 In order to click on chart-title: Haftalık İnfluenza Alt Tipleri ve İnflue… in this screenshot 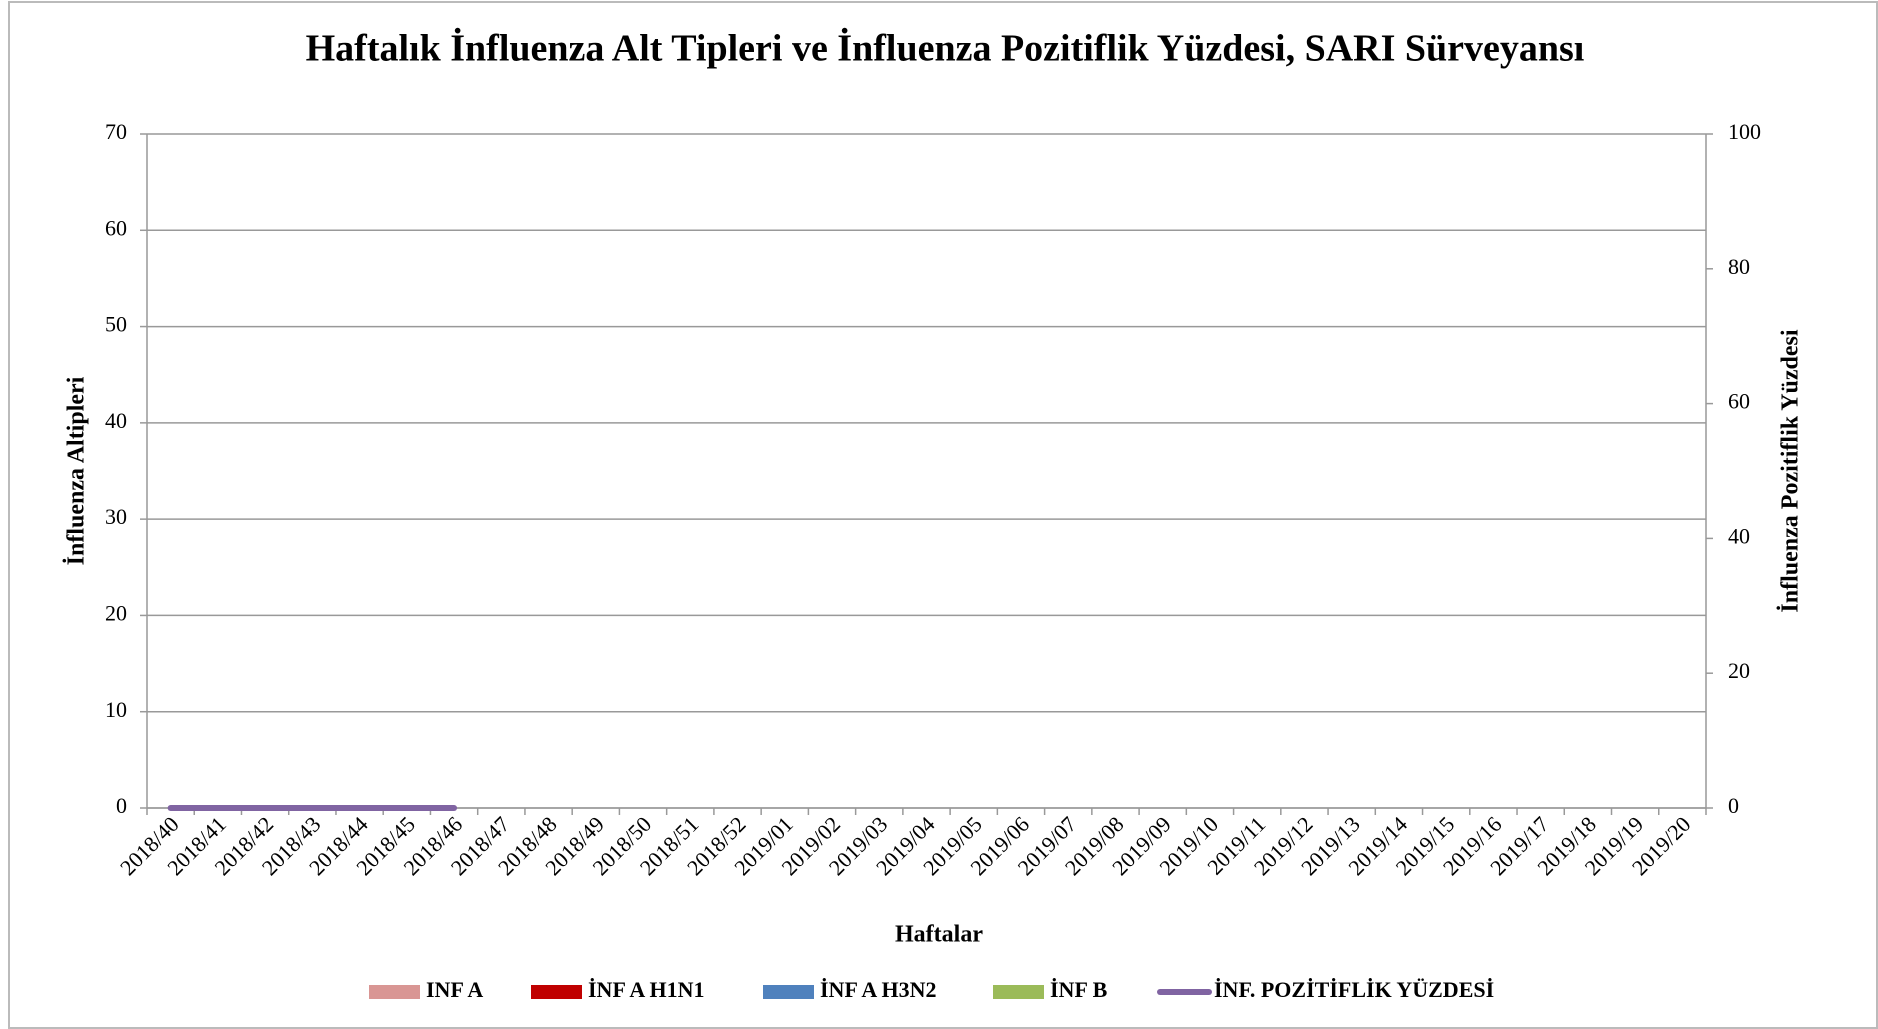, I will do `click(945, 49)`.